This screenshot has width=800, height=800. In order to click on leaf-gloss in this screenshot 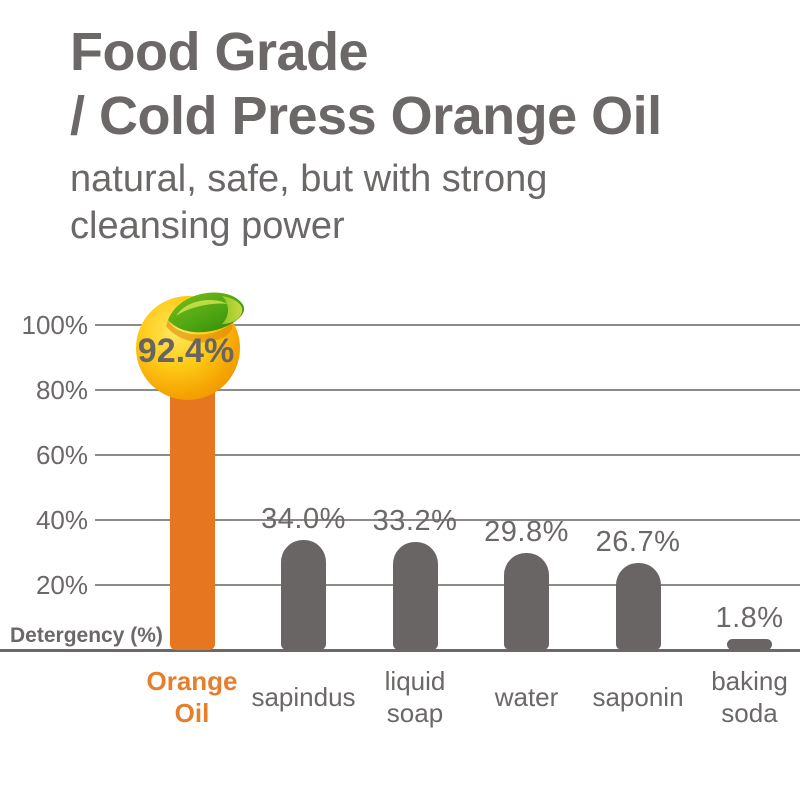, I will do `click(202, 308)`.